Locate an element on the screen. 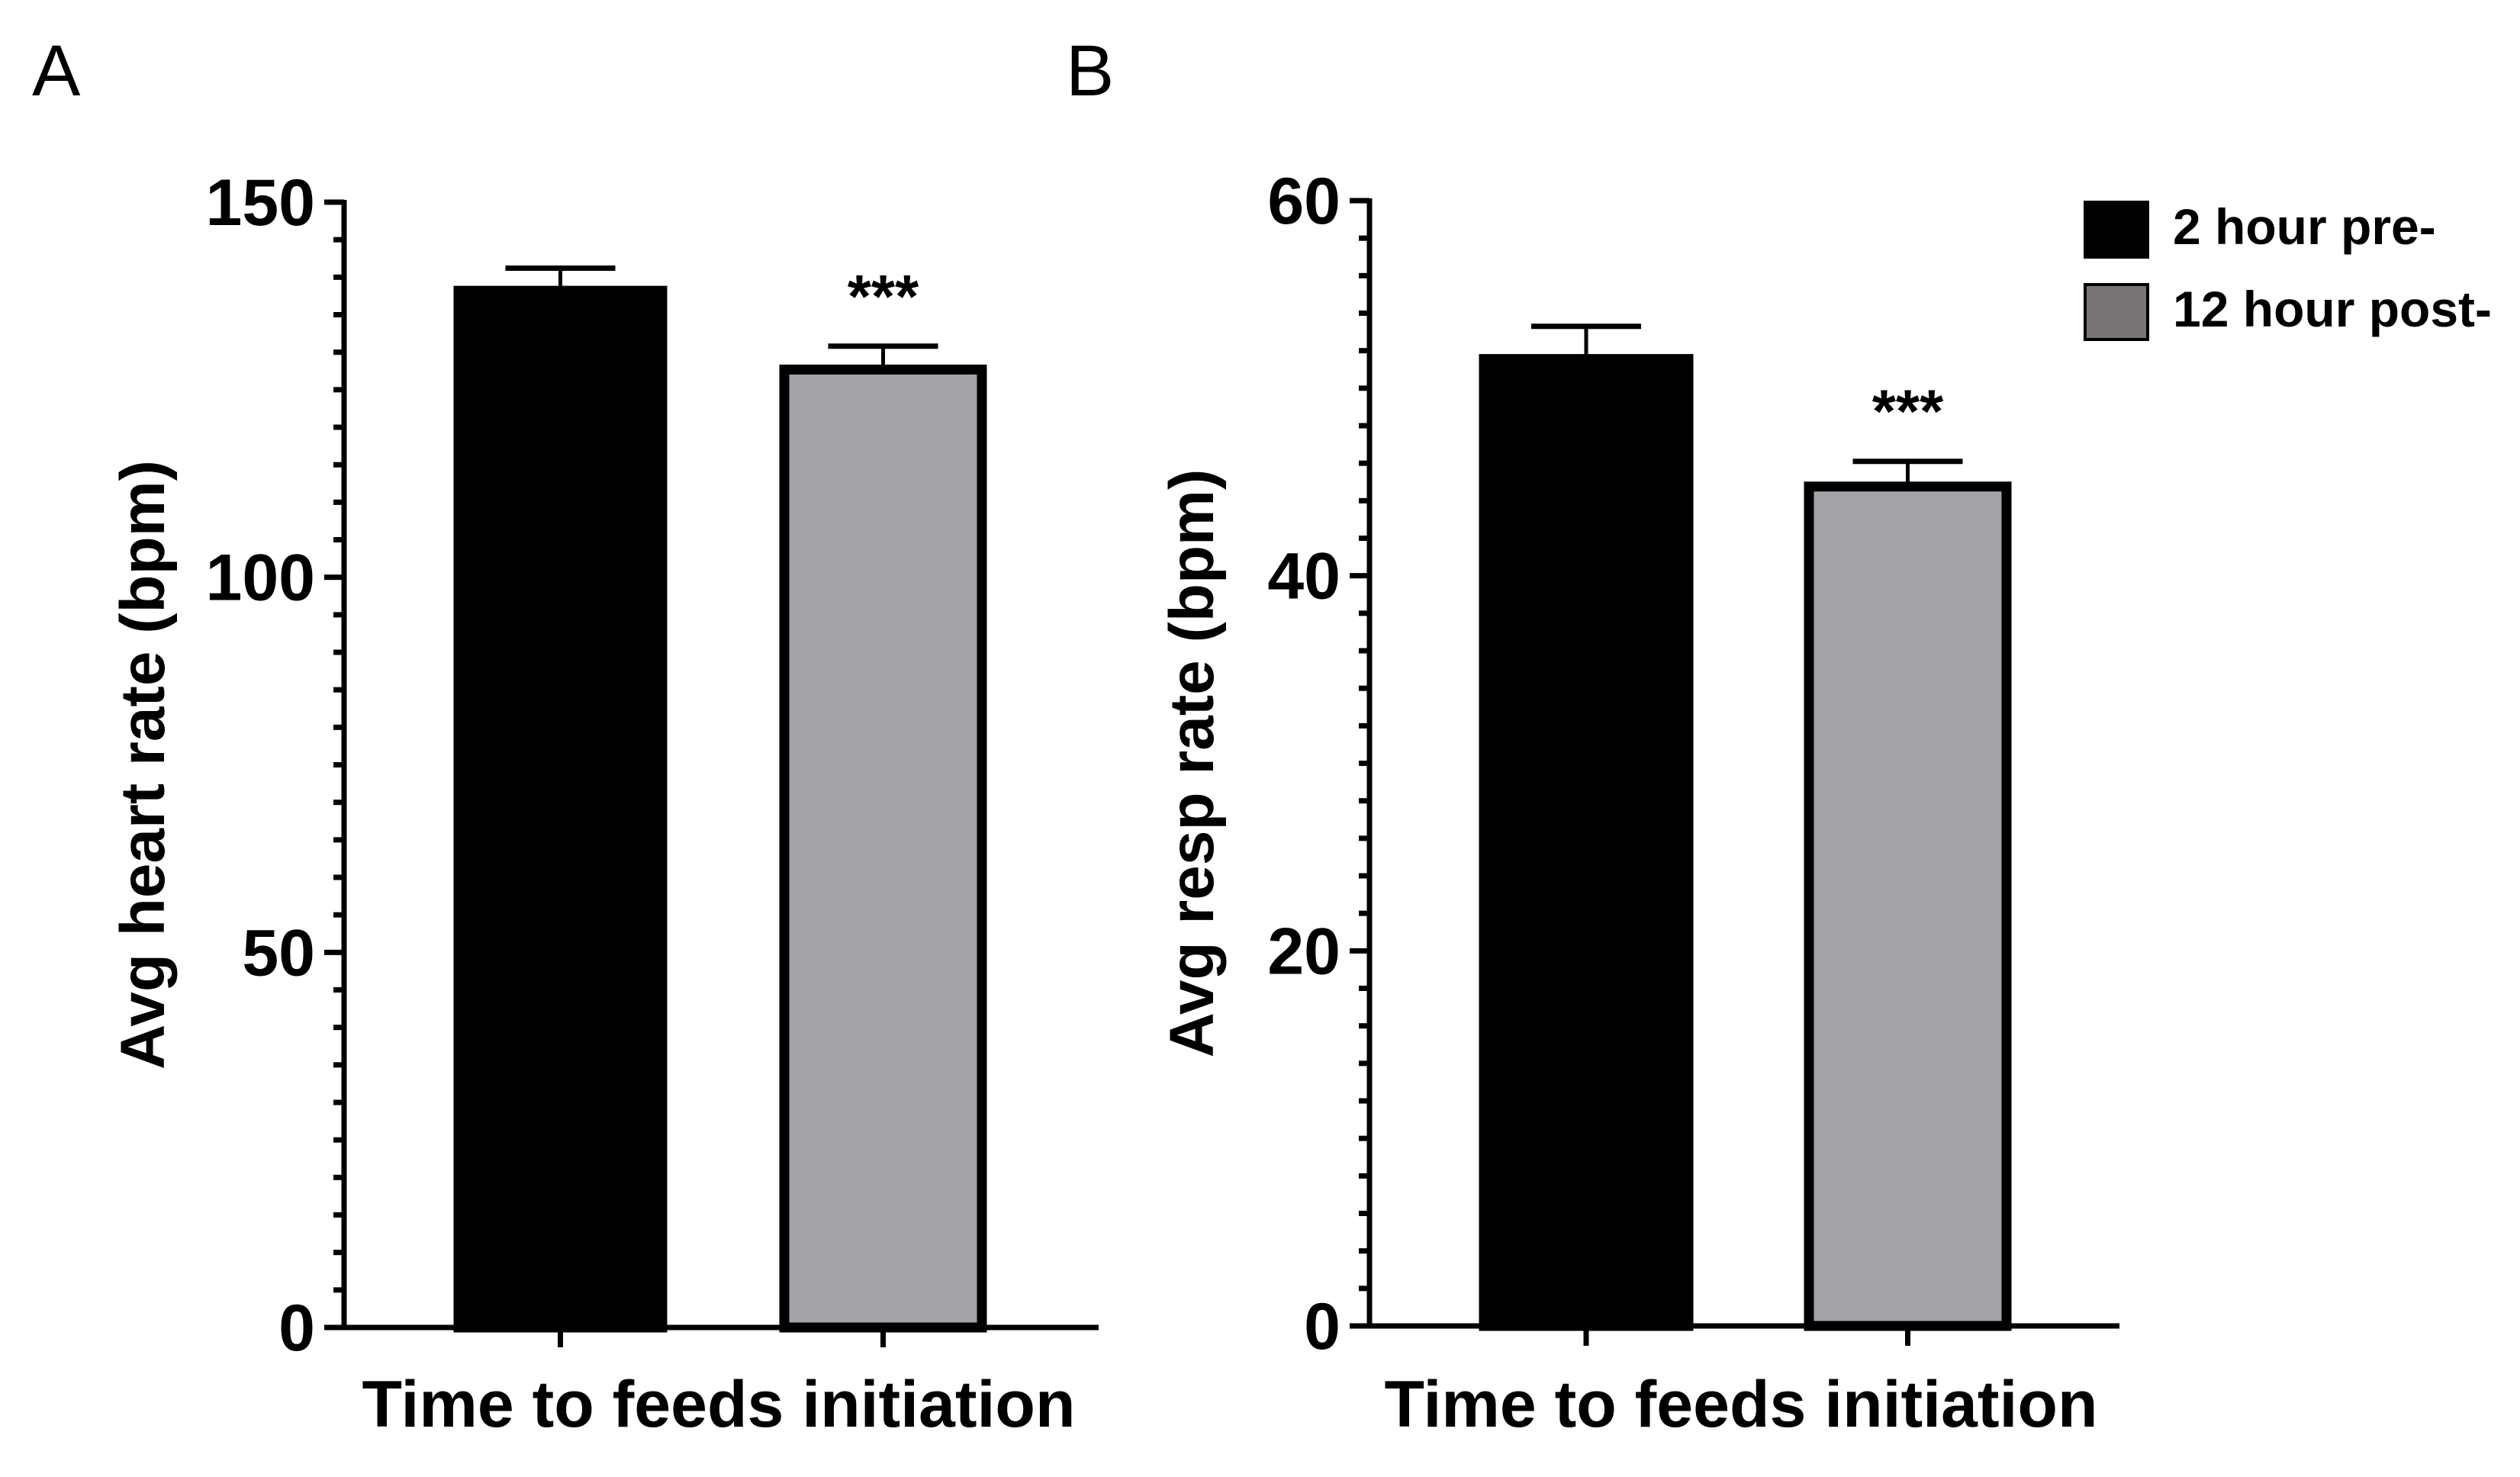 The width and height of the screenshot is (2520, 1477). y-tick-label: 50 is located at coordinates (279, 953).